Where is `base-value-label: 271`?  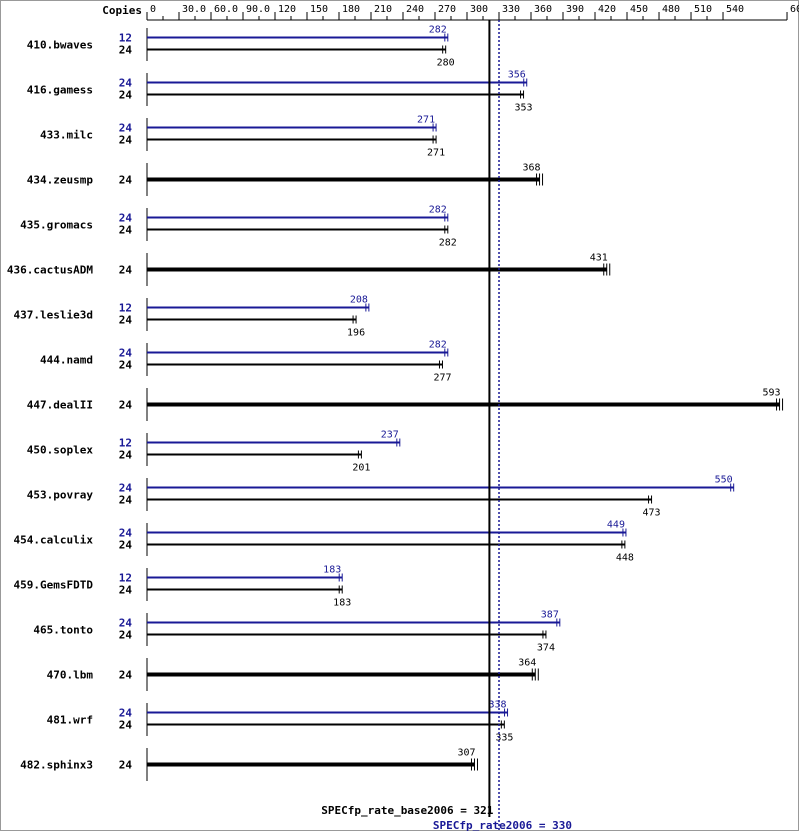
base-value-label: 271 is located at coordinates (436, 153).